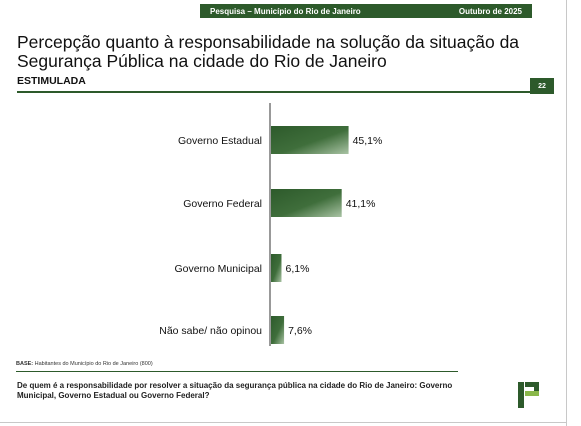 This screenshot has width=581, height=426. I want to click on category-label: Não sabe/ não opinou, so click(210, 331).